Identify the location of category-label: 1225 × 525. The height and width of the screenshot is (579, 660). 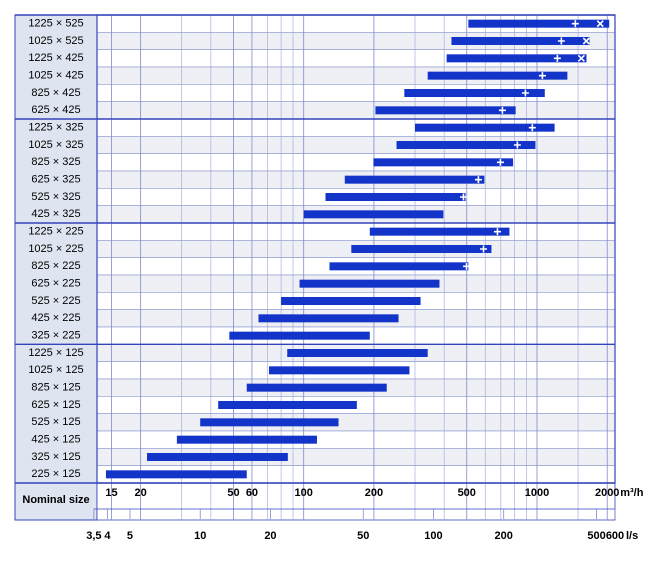
(55, 24).